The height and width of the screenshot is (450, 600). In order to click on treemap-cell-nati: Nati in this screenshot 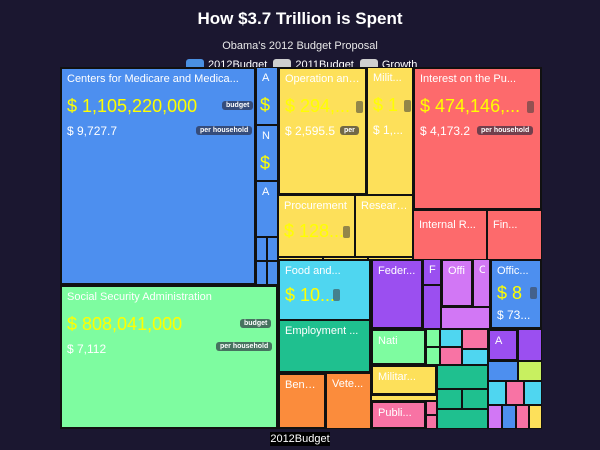, I will do `click(398, 347)`.